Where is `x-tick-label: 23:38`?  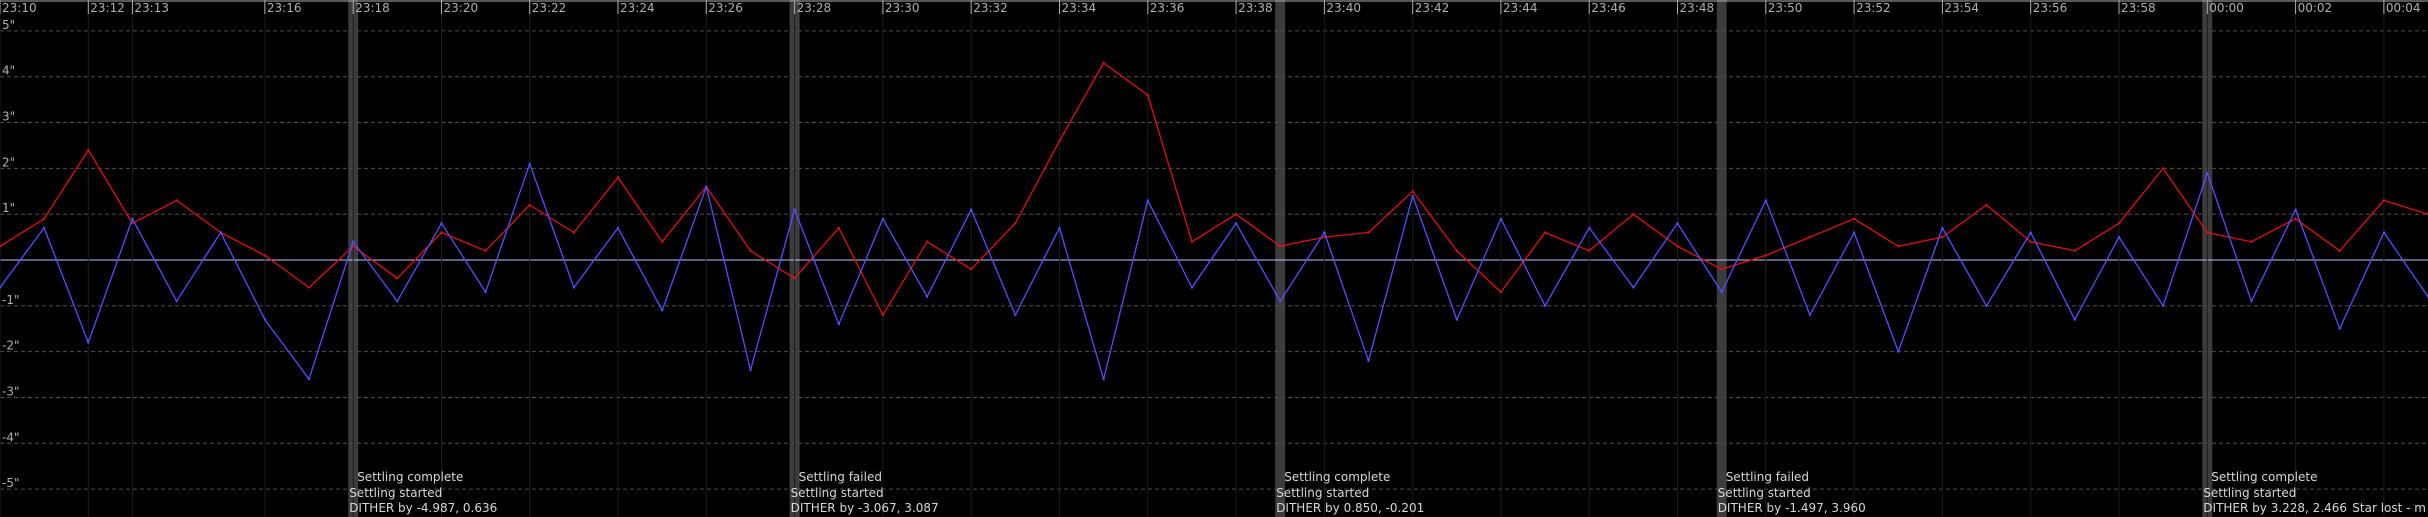
x-tick-label: 23:38 is located at coordinates (1255, 8).